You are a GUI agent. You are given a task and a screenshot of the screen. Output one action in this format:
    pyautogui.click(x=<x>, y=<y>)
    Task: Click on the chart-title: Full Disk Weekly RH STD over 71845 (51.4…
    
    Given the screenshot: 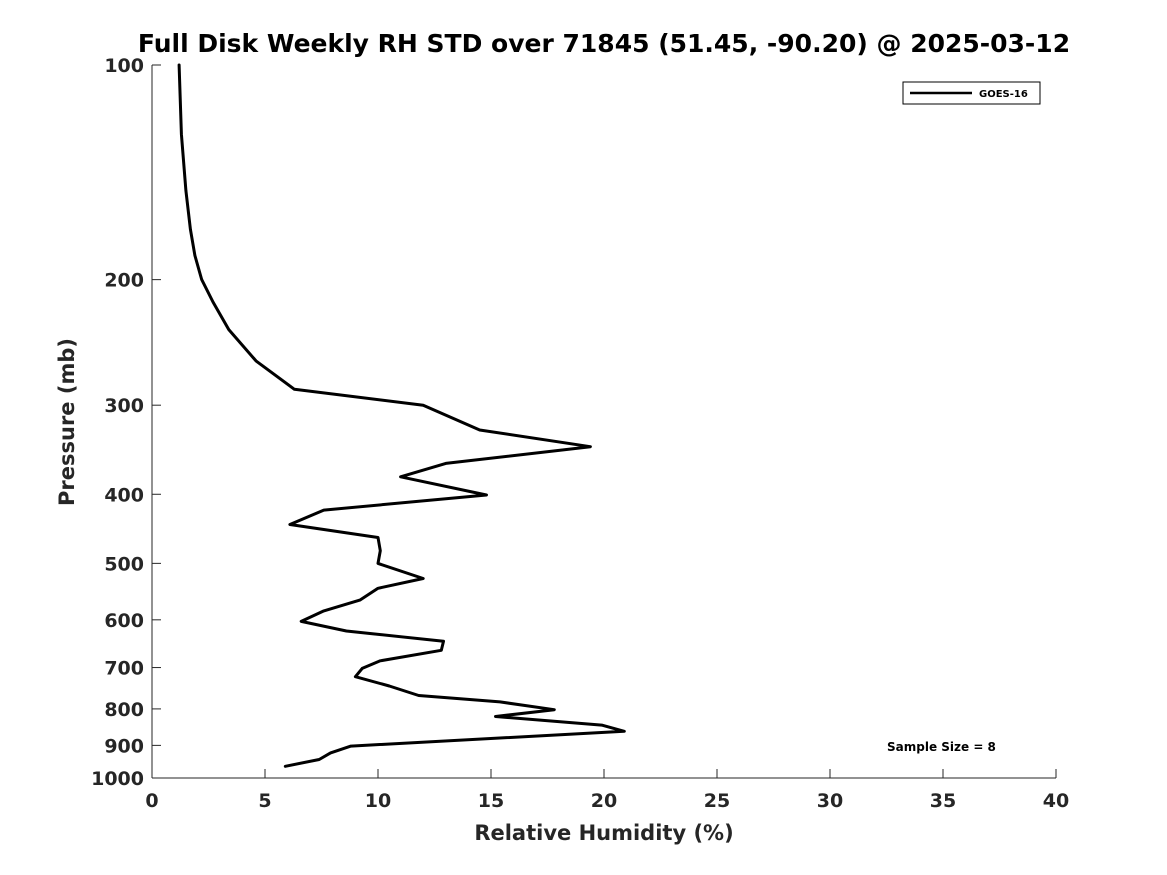 What is the action you would take?
    pyautogui.click(x=604, y=43)
    